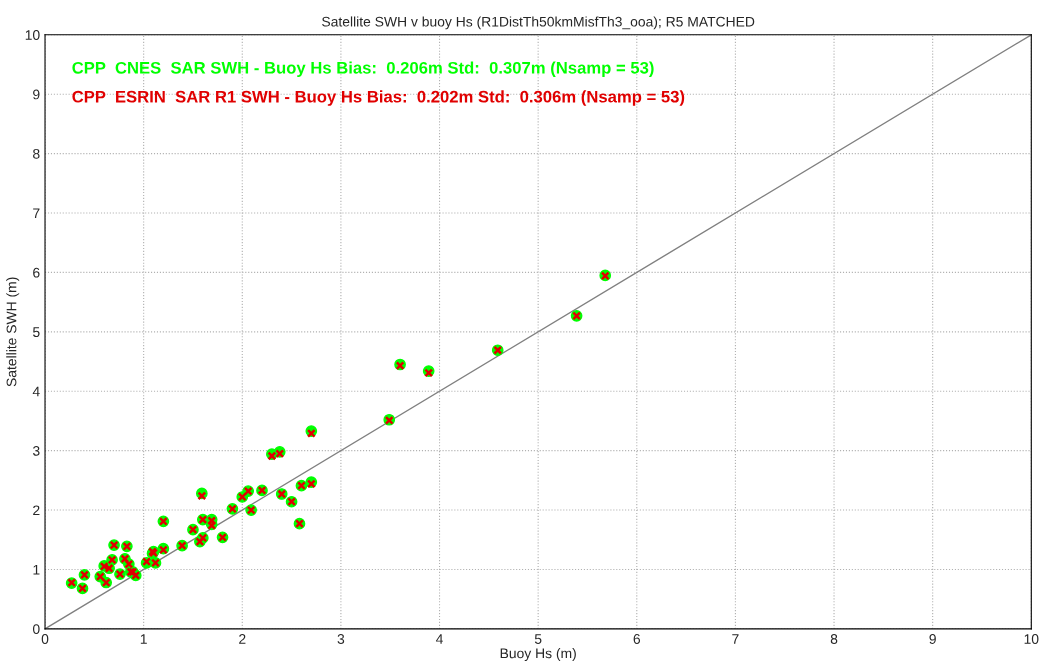 Image resolution: width=1047 pixels, height=669 pixels. Describe the element at coordinates (242, 639) in the screenshot. I see `x-tick-label: 2` at that location.